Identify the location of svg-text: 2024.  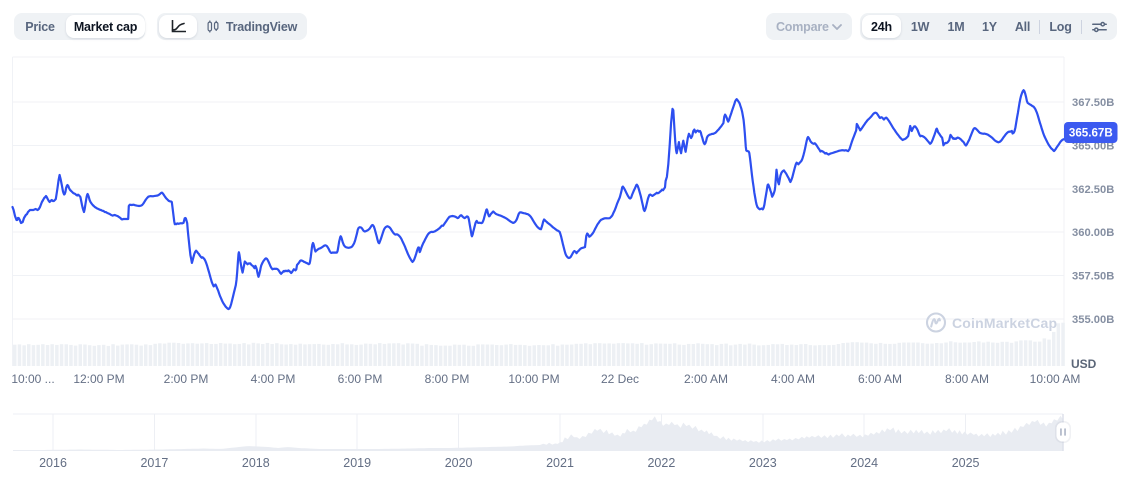
(864, 463).